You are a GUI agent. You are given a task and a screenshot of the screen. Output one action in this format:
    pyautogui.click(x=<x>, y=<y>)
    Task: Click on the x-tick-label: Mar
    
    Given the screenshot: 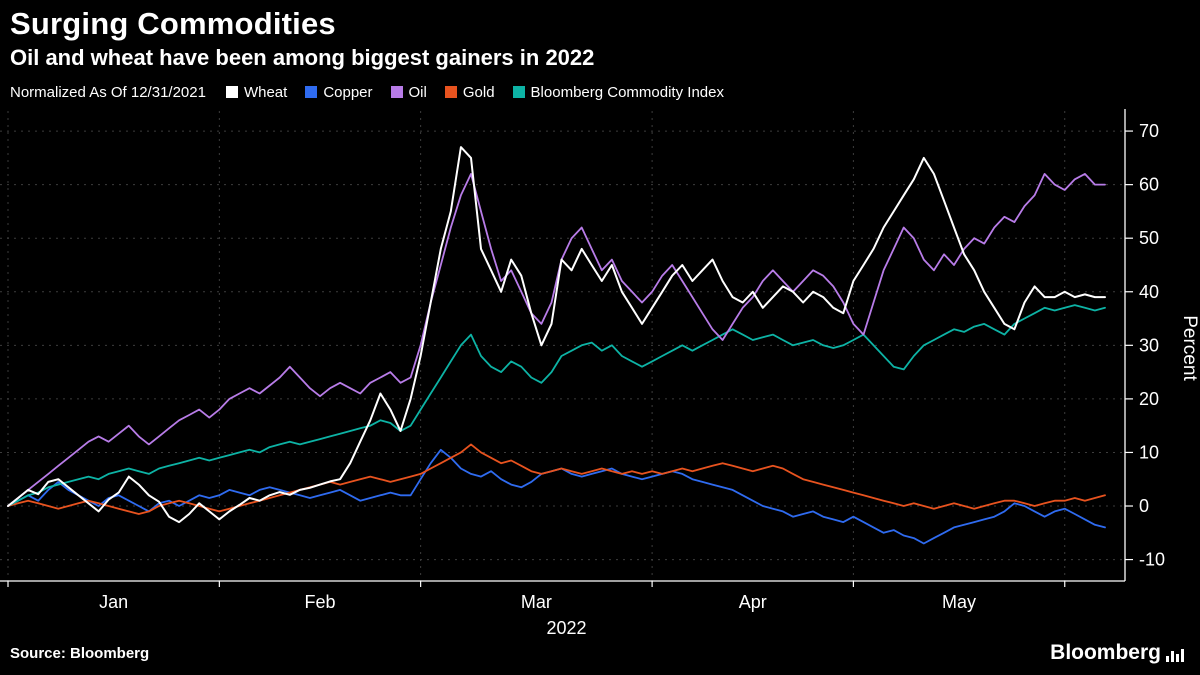 What is the action you would take?
    pyautogui.click(x=536, y=602)
    